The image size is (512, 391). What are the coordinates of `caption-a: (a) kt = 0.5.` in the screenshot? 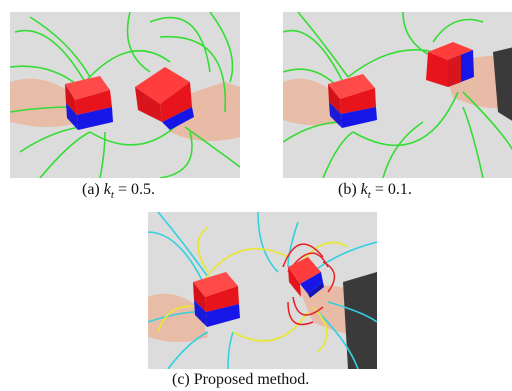 It's located at (118, 191).